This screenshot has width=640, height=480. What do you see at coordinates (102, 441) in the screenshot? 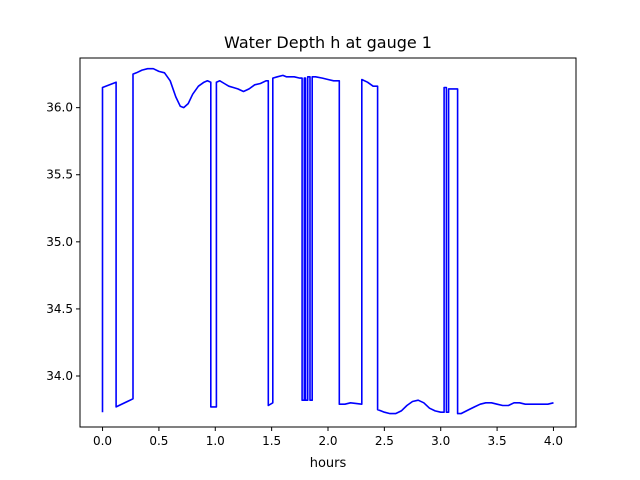
I see `x-tick-label: 0.0` at bounding box center [102, 441].